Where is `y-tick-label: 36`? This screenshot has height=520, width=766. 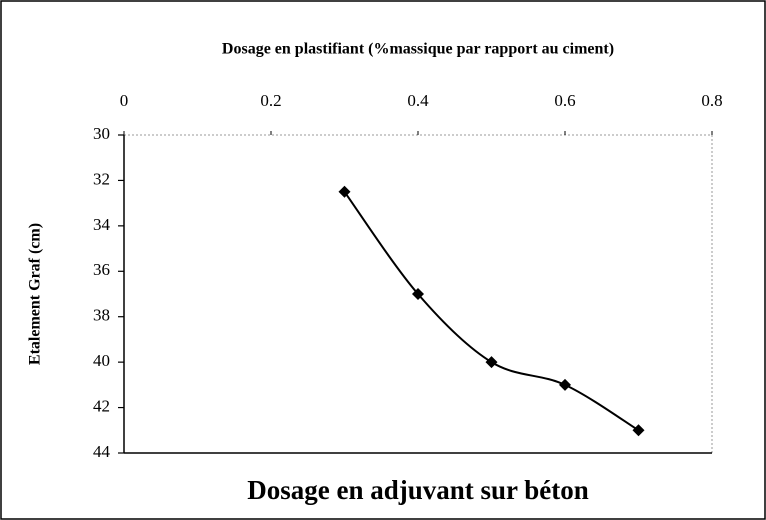
y-tick-label: 36 is located at coordinates (101, 269).